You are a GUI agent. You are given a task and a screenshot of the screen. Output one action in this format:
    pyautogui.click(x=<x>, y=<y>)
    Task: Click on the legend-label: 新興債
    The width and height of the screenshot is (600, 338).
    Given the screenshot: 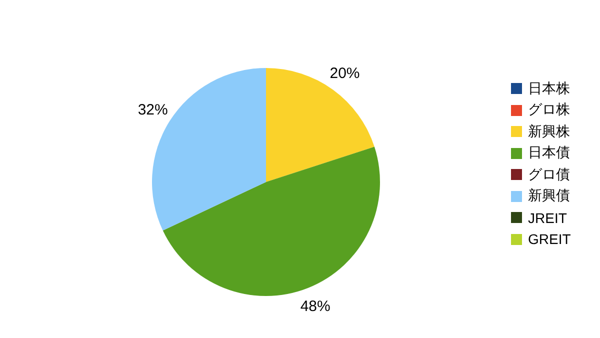 What is the action you would take?
    pyautogui.click(x=549, y=196)
    